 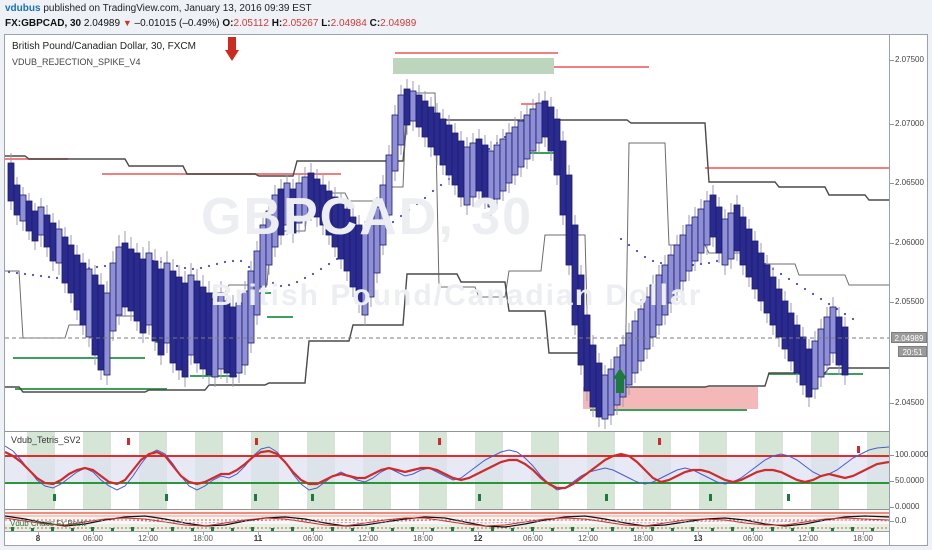 I want to click on open-value: 2.05112, so click(x=251, y=23).